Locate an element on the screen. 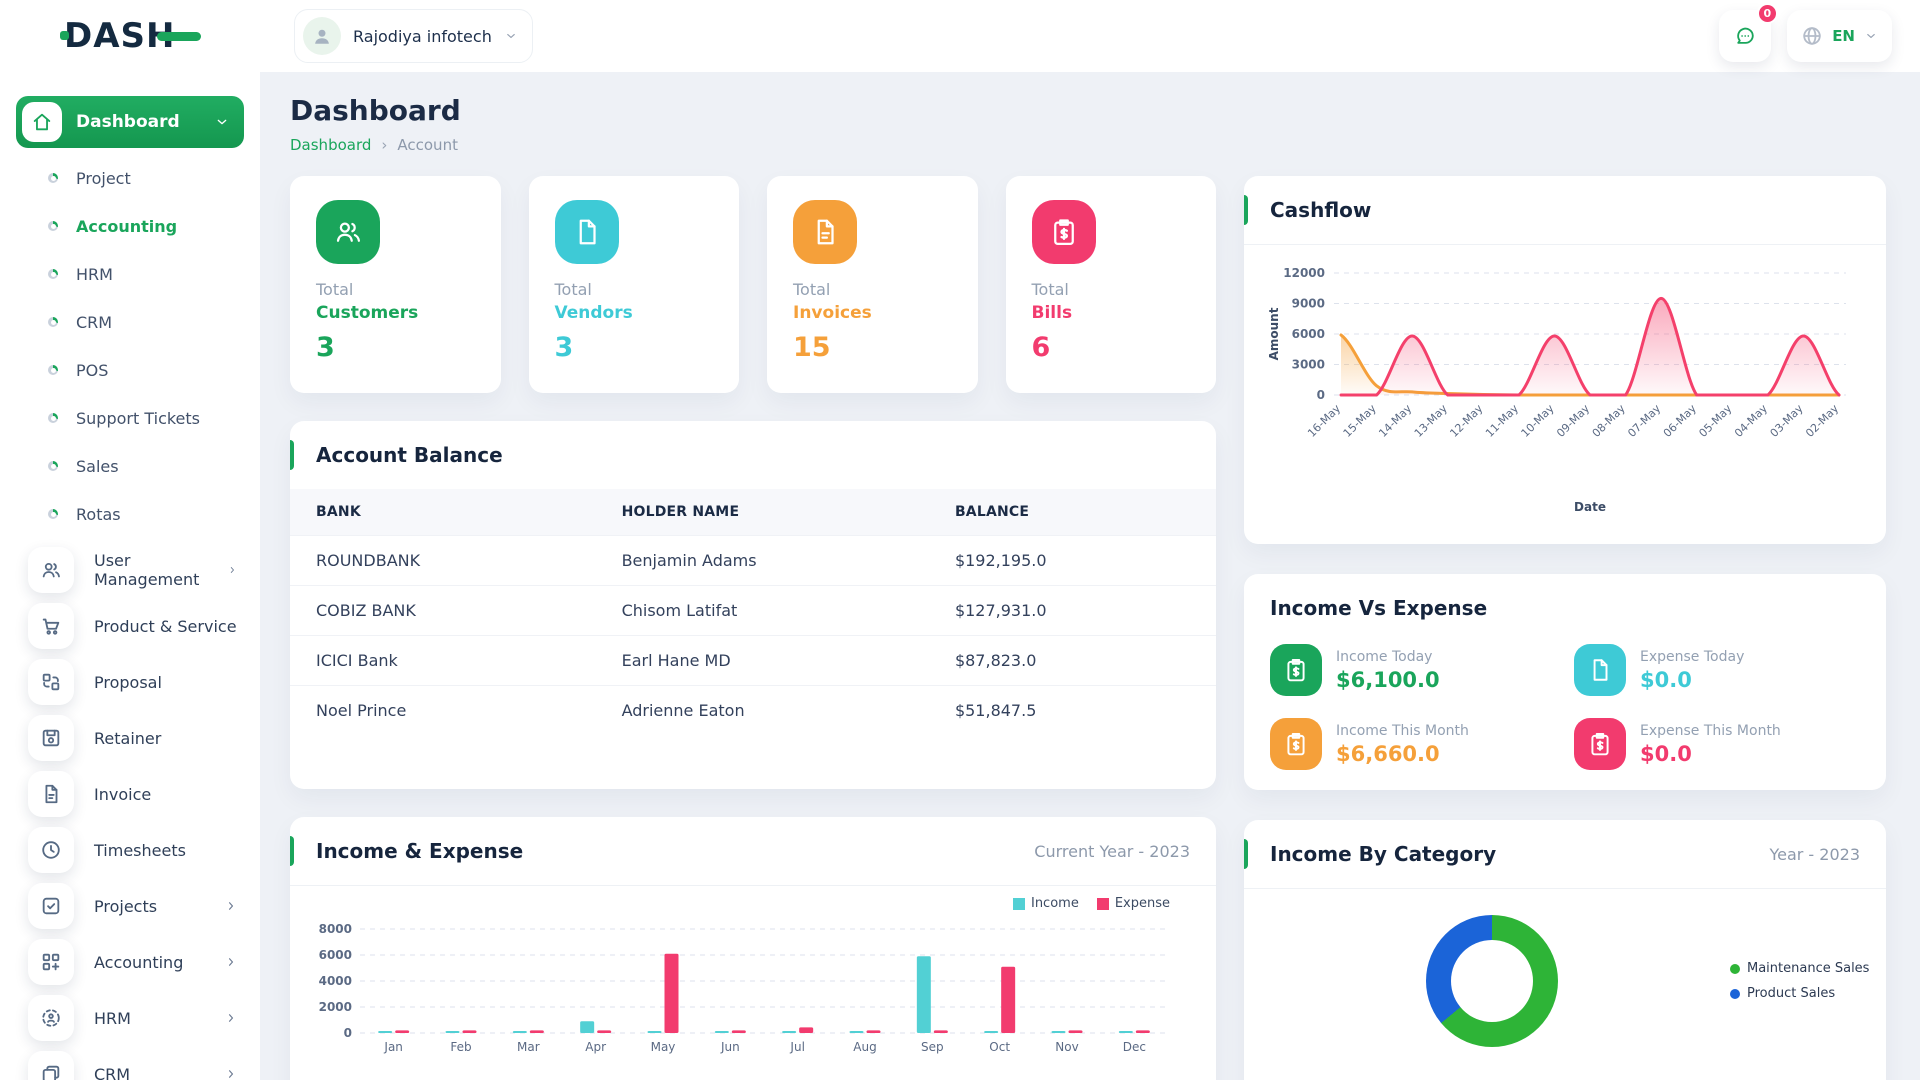 The image size is (1920, 1080). stat-name: Invoices is located at coordinates (832, 313).